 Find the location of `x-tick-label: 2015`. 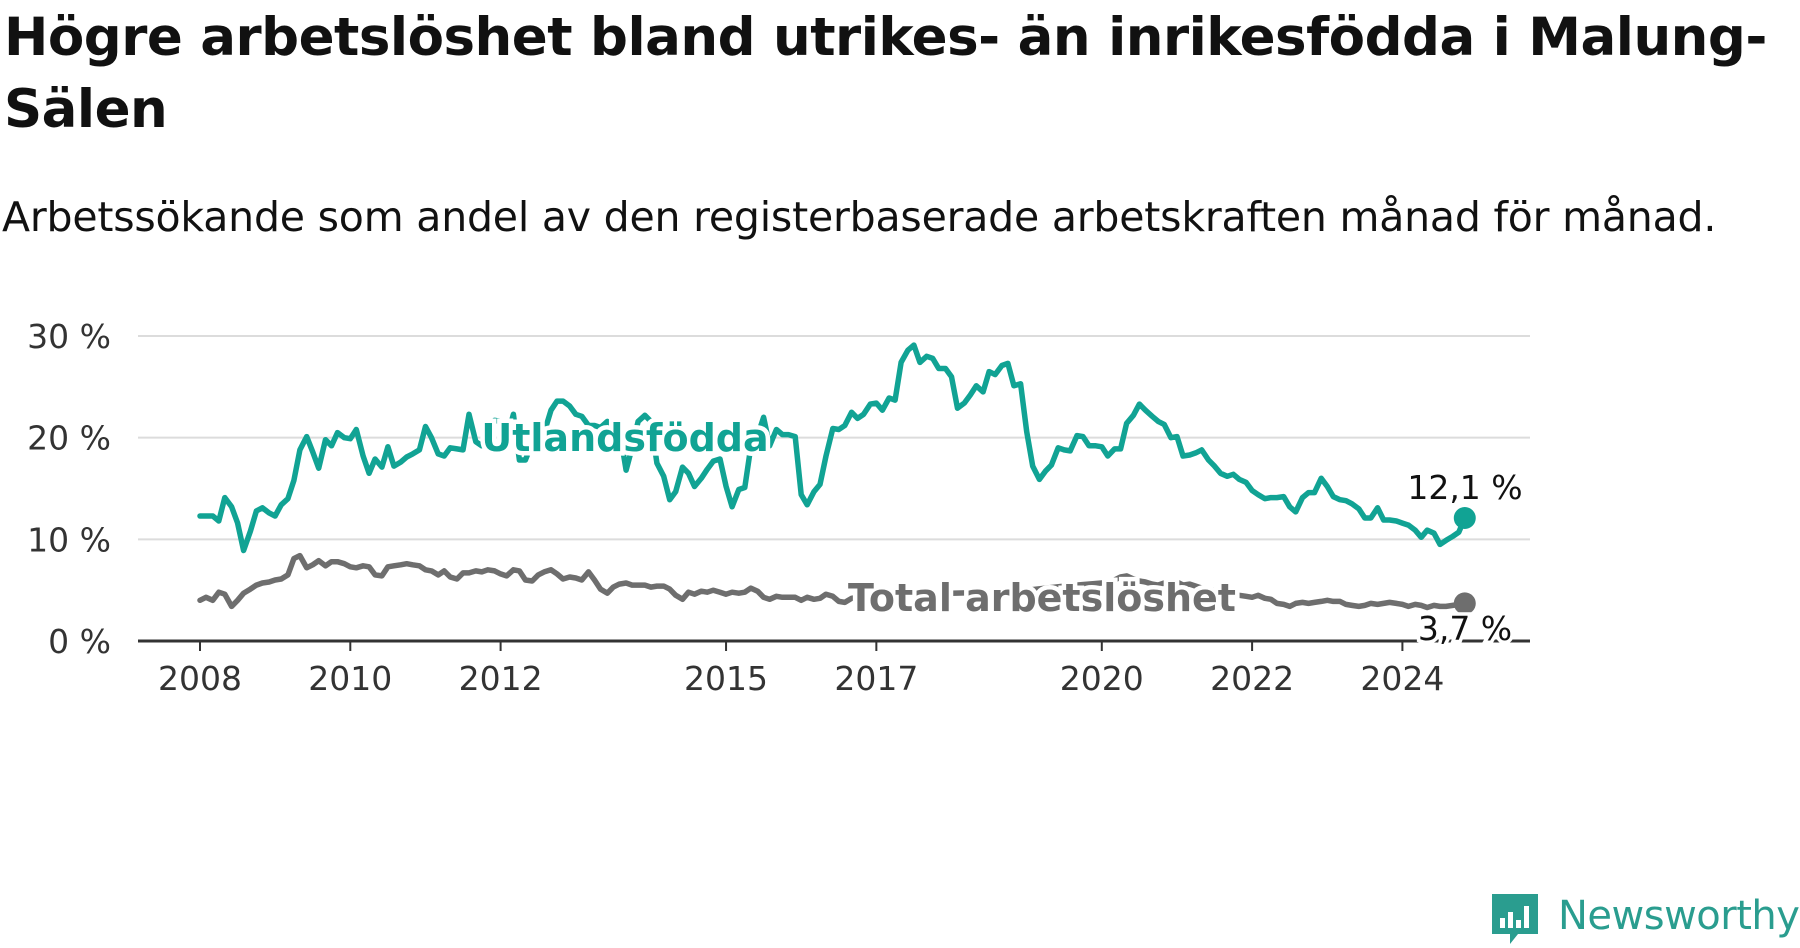

x-tick-label: 2015 is located at coordinates (726, 678).